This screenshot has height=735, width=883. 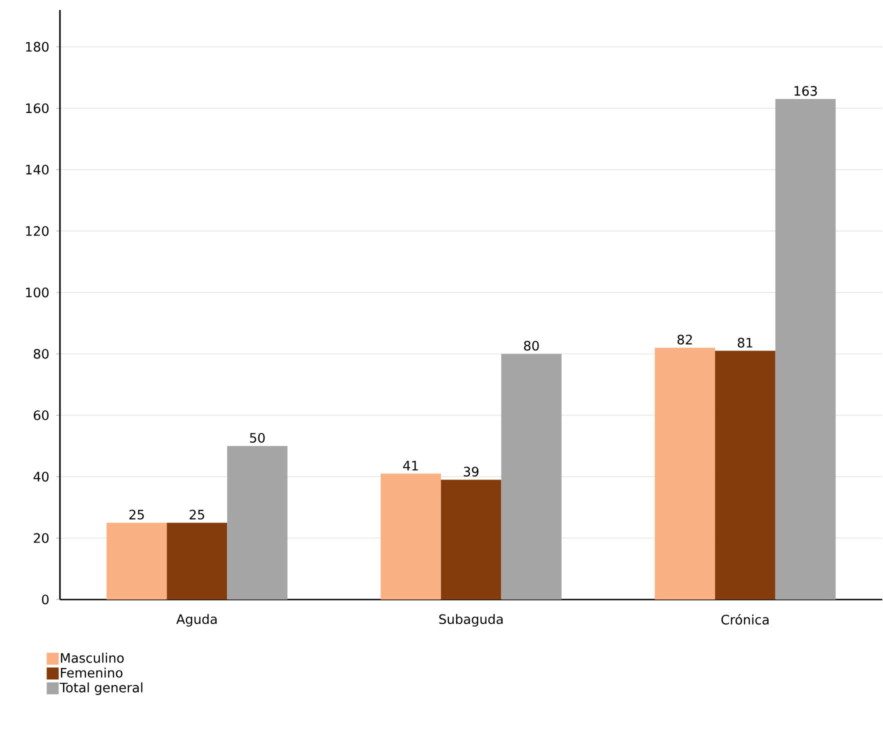 What do you see at coordinates (410, 465) in the screenshot?
I see `data-label: 41` at bounding box center [410, 465].